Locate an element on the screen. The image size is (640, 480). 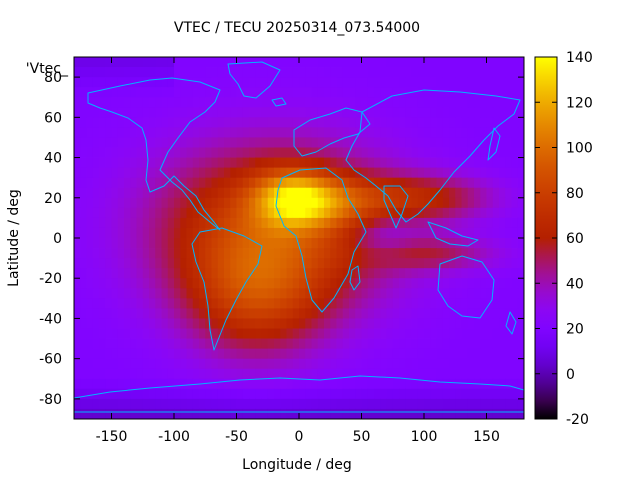
y-tick-label: -80 is located at coordinates (50, 400).